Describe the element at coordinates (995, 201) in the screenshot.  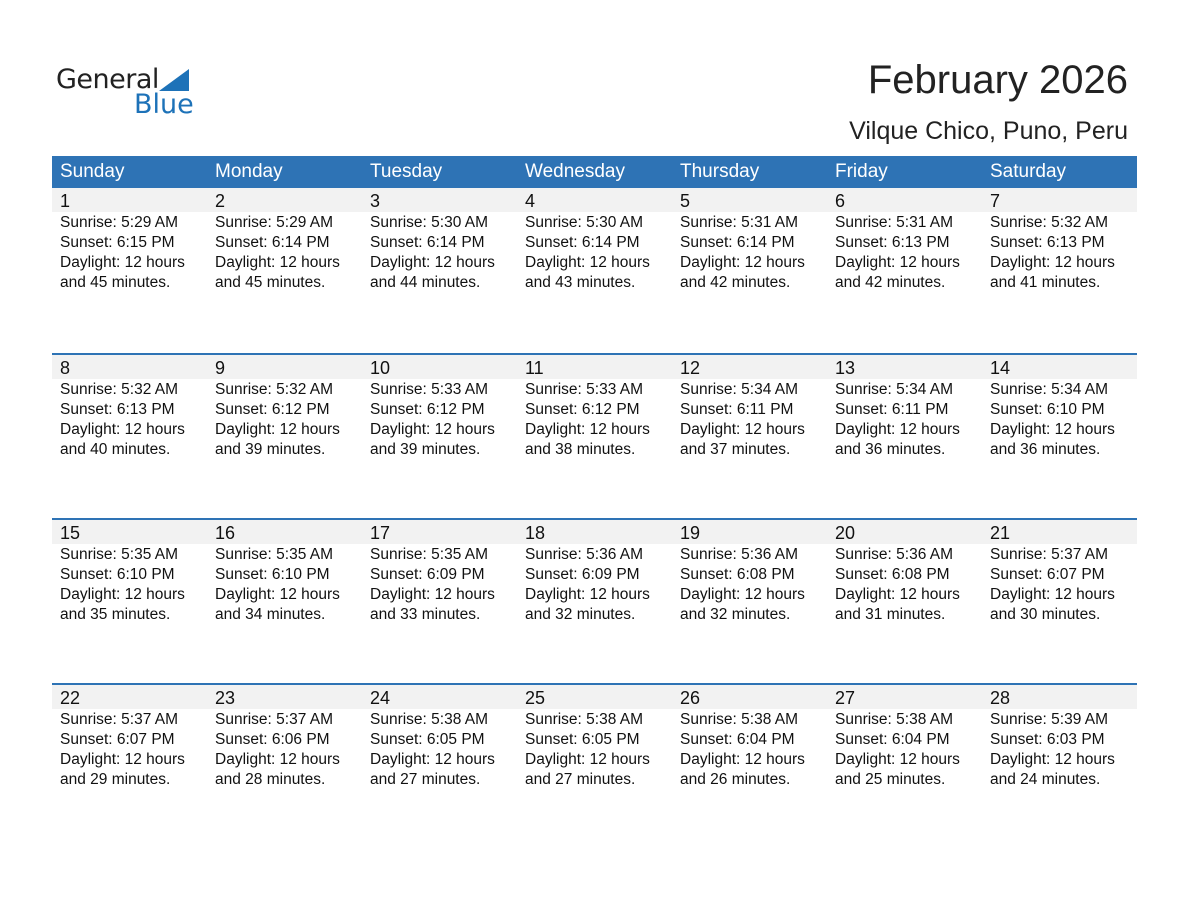
I see `day-number: 7` at that location.